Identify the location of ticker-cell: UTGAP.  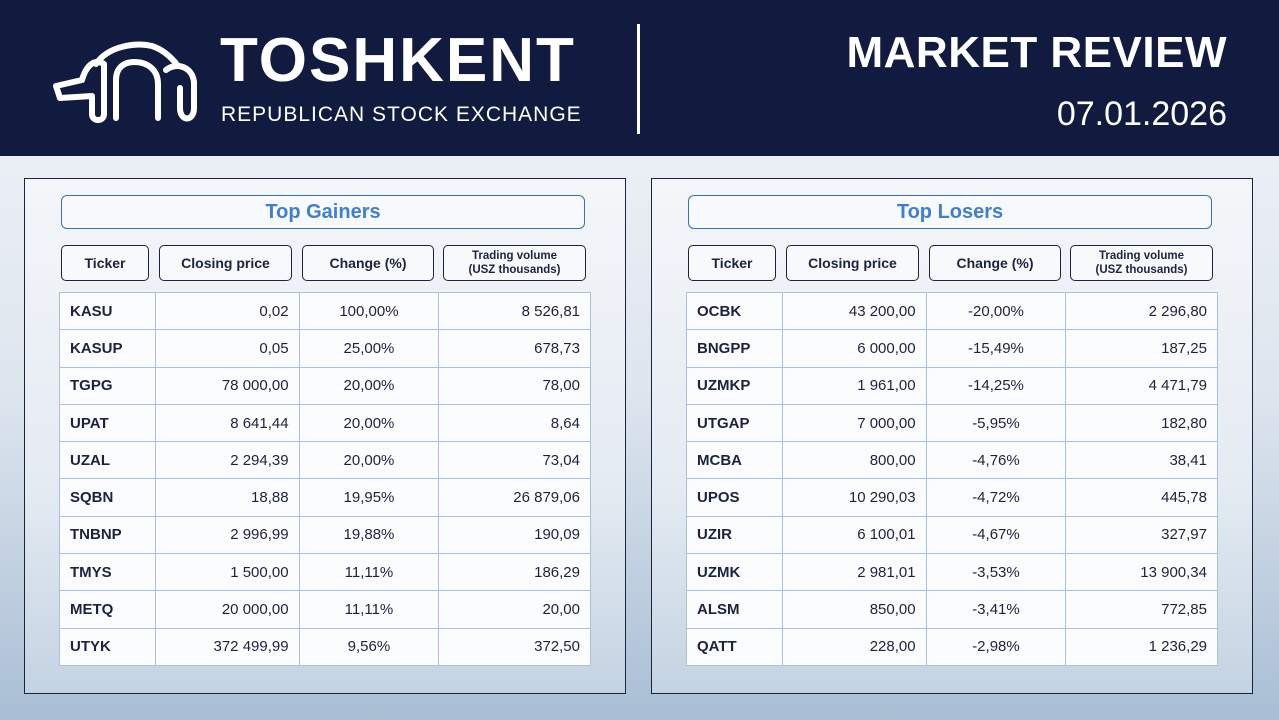
(734, 423).